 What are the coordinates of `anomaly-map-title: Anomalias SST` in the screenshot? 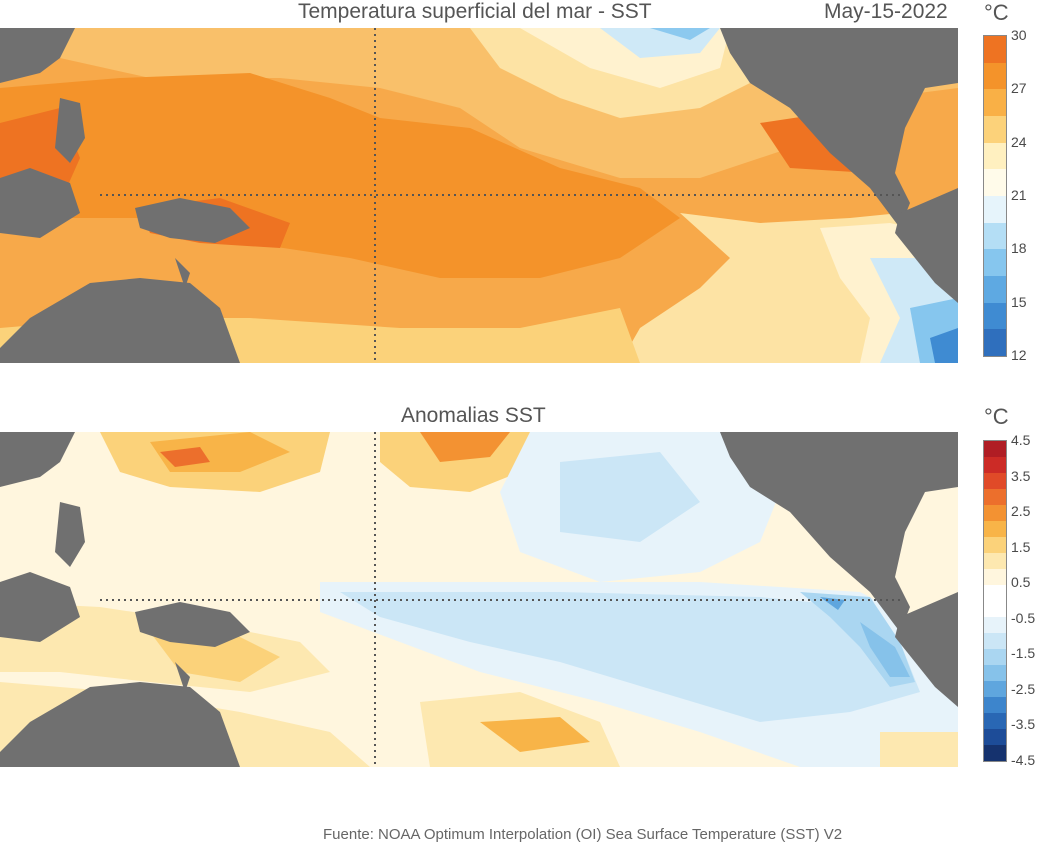 It's located at (473, 415).